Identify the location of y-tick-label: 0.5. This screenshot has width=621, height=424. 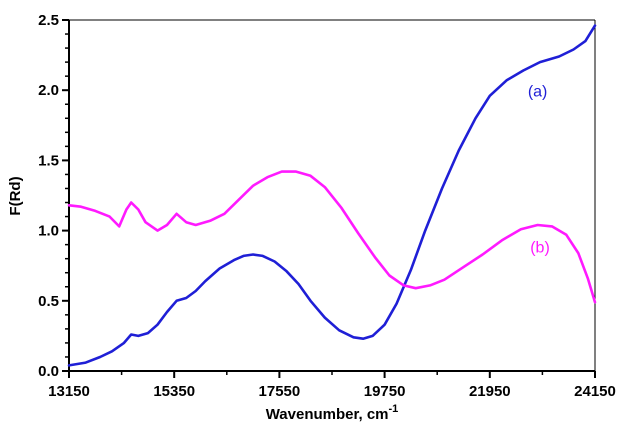
(48, 301).